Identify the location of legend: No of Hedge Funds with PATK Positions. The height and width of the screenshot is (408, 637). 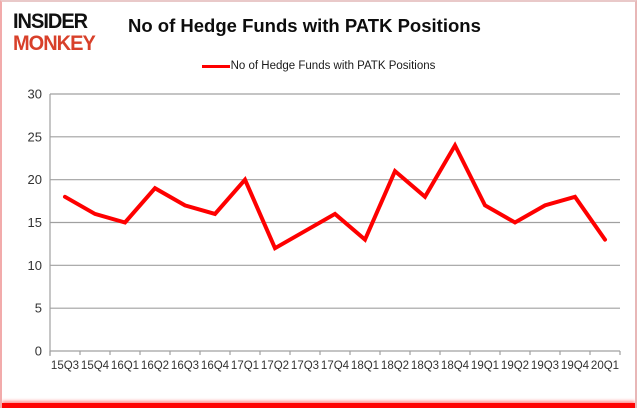
(318, 66).